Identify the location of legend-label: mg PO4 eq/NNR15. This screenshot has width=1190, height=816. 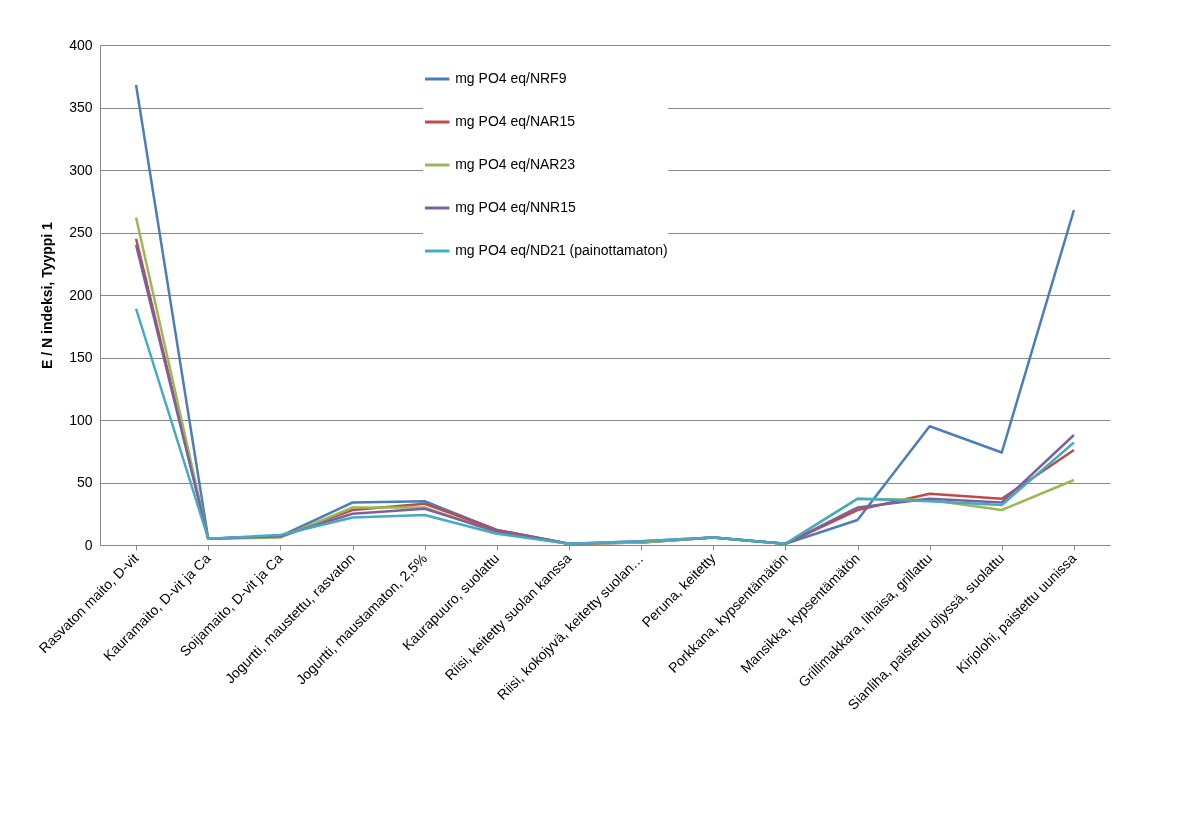
(516, 207).